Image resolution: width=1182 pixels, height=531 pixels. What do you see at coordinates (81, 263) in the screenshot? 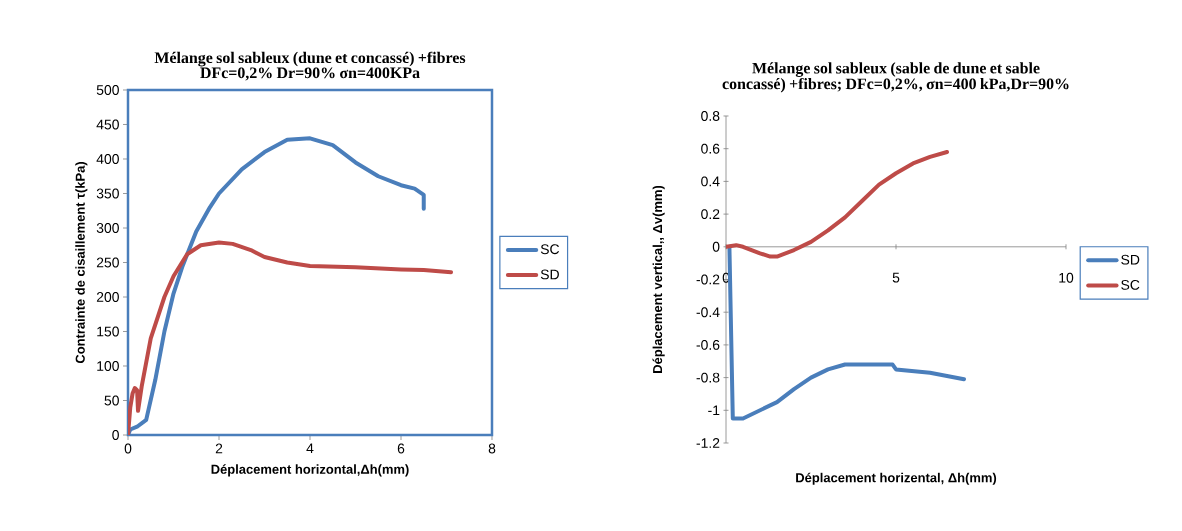
I see `y-axis-title: Contrainte de cisaillement τ(kPa)` at bounding box center [81, 263].